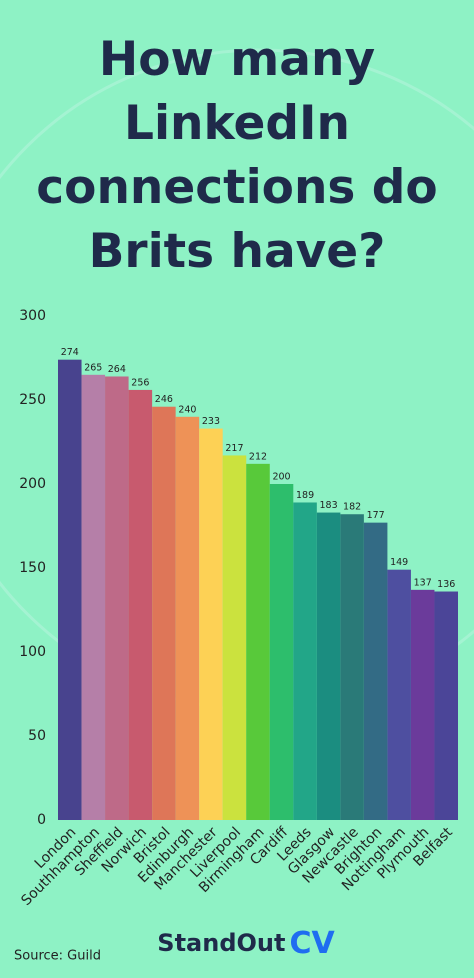 The width and height of the screenshot is (474, 978). I want to click on value-label: 264, so click(117, 369).